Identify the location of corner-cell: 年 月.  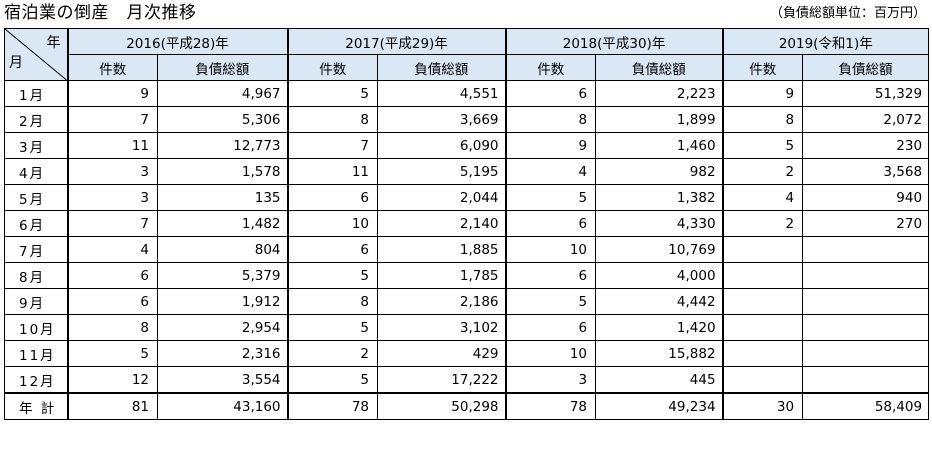
(36, 54).